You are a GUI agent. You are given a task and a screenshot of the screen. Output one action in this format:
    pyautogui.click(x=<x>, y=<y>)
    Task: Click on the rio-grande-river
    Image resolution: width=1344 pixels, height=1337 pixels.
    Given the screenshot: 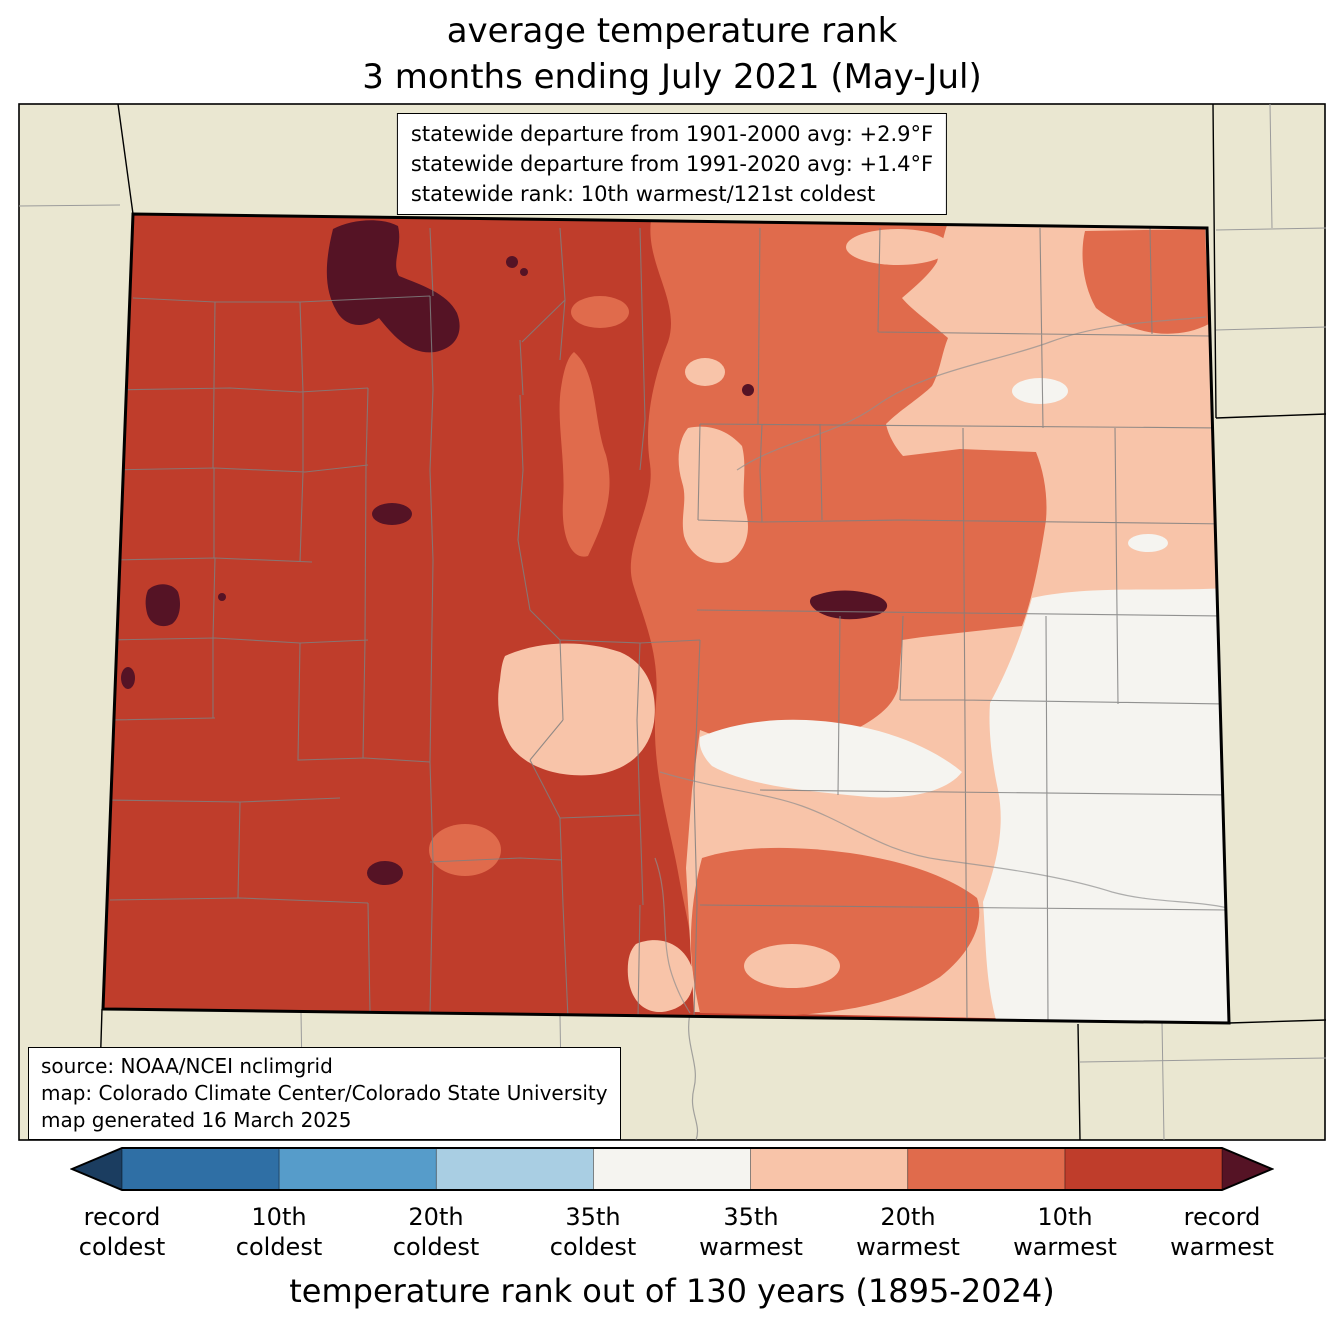 What is the action you would take?
    pyautogui.click(x=693, y=1076)
    